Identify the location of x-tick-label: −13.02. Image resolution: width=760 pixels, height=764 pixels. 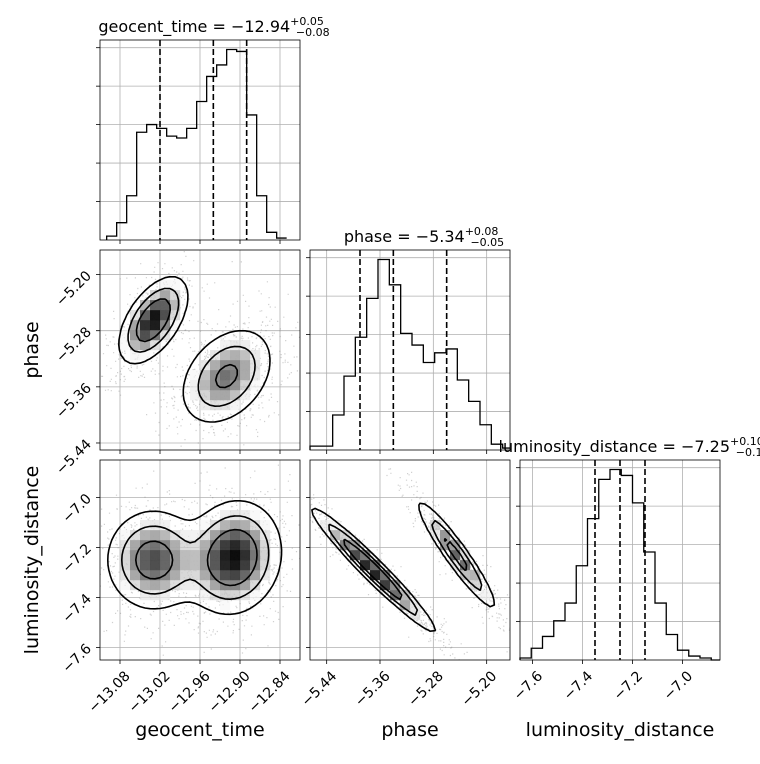
(150, 692).